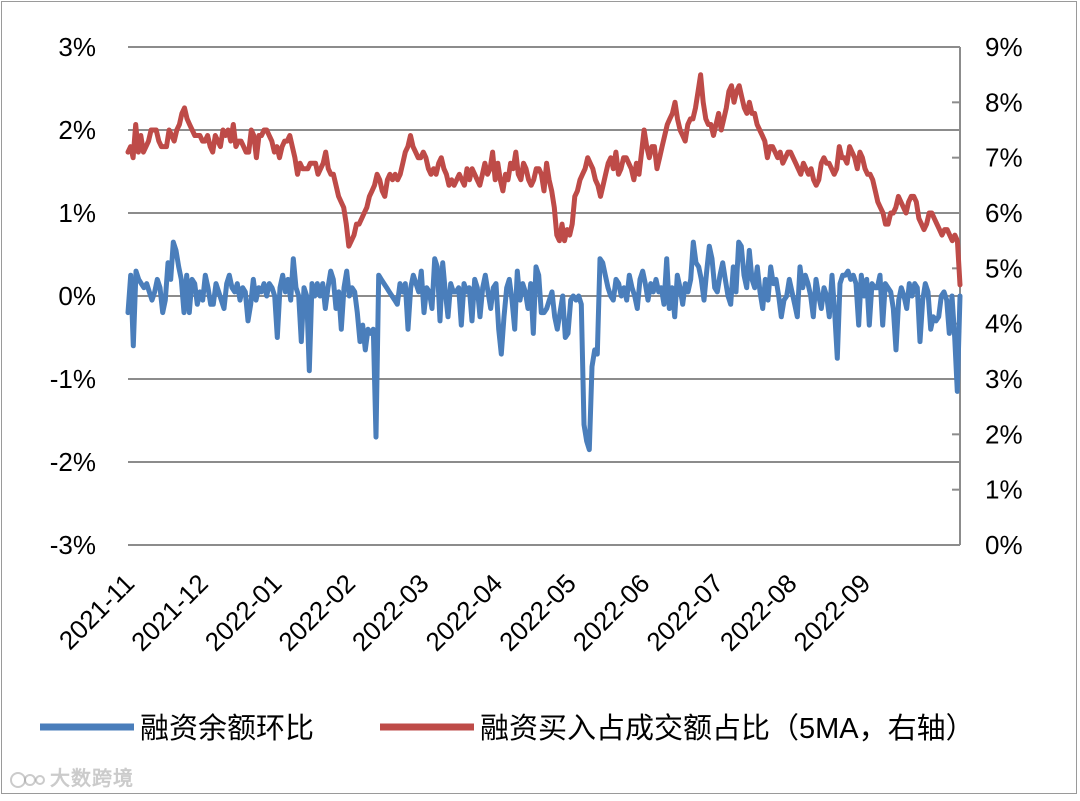 This screenshot has height=801, width=1080. What do you see at coordinates (27, 779) in the screenshot?
I see `watermark-logo-icon` at bounding box center [27, 779].